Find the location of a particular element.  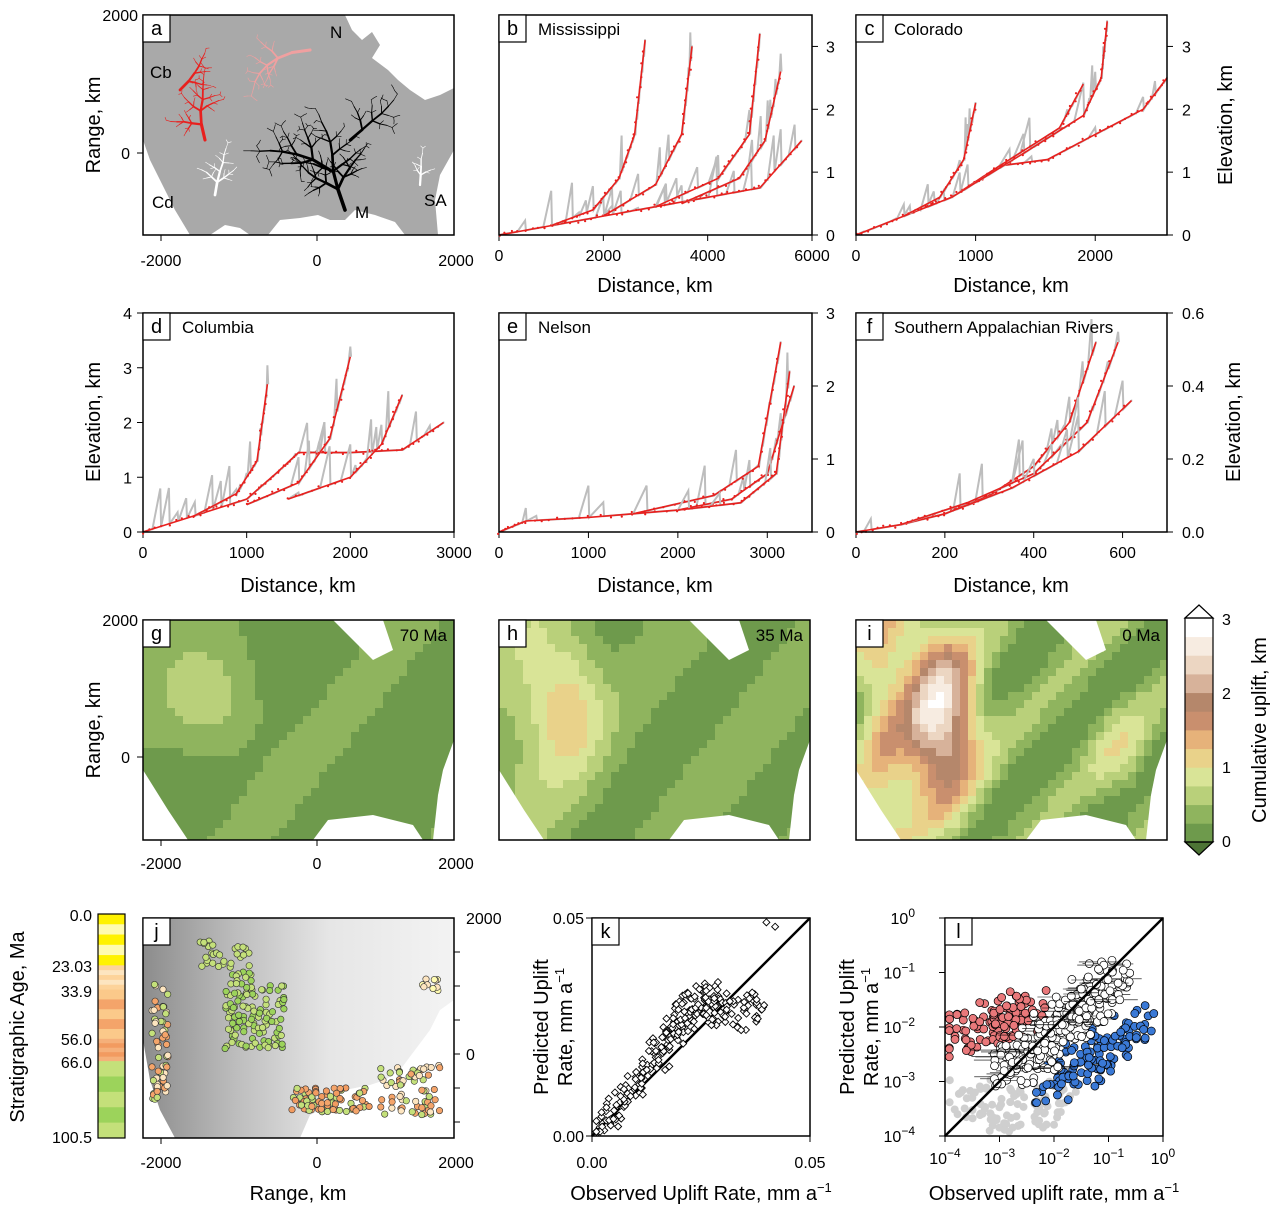

panel-d-model-profile is located at coordinates (231, 450).